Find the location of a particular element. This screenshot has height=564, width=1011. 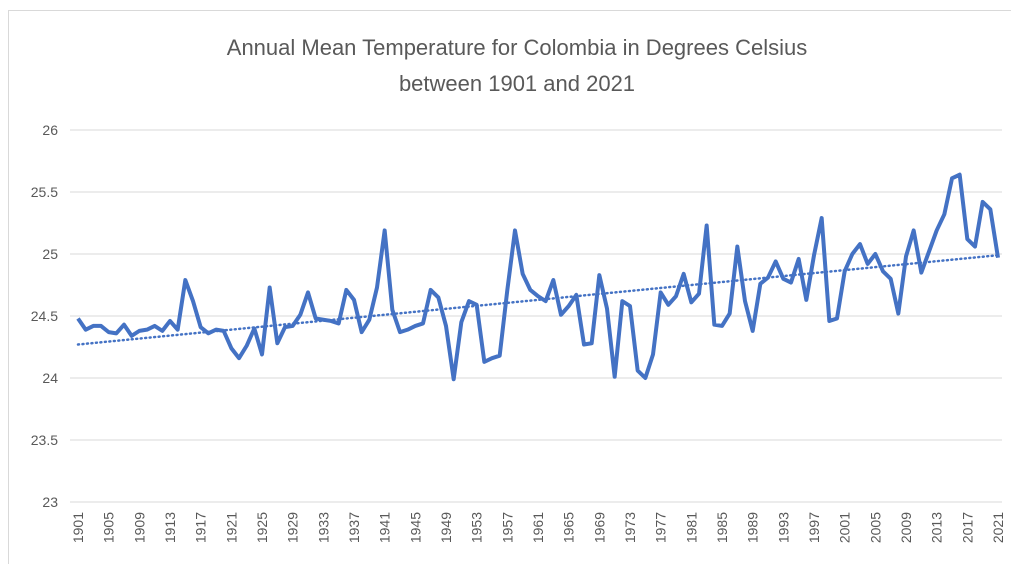

x-tick-label: 1921 is located at coordinates (231, 527).